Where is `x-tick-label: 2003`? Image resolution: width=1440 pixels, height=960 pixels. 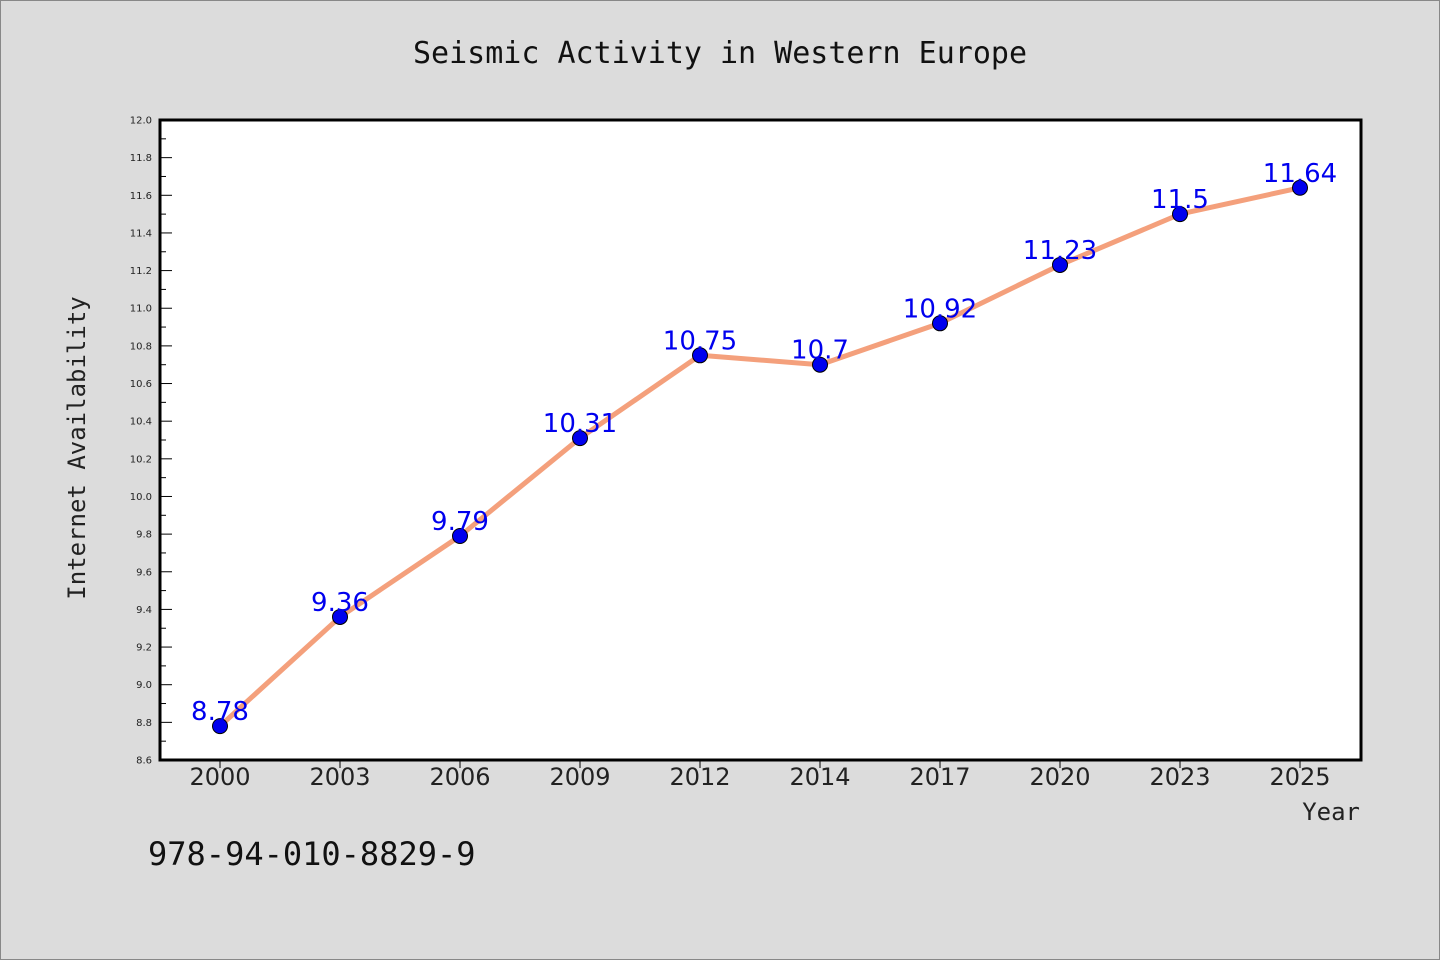 x-tick-label: 2003 is located at coordinates (339, 777).